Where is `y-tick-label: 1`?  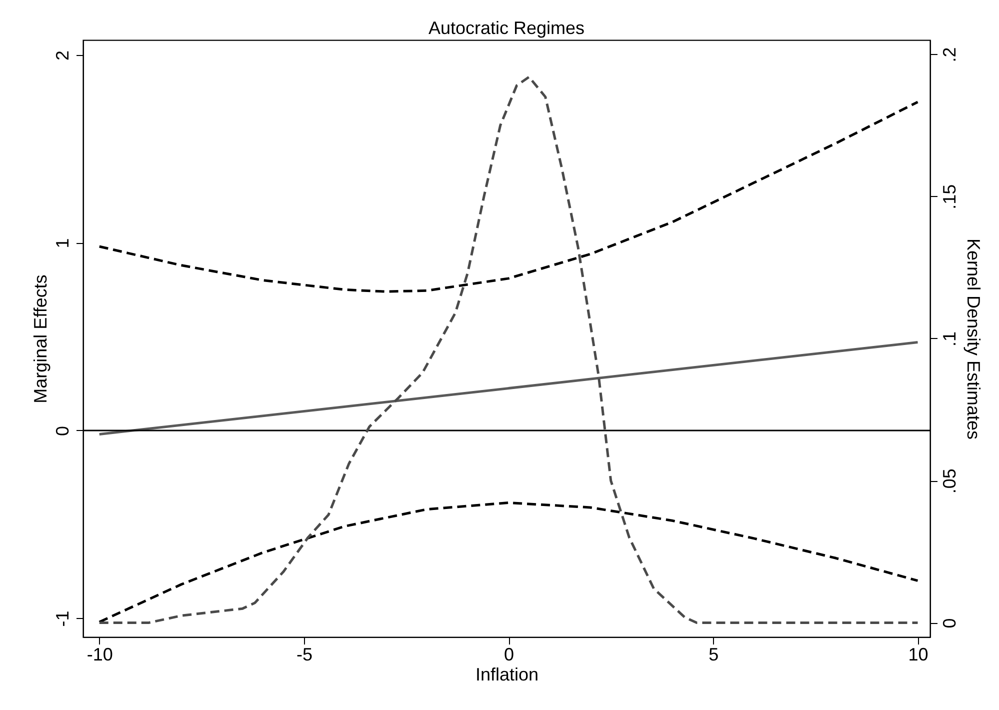
y-tick-label: 1 is located at coordinates (62, 243).